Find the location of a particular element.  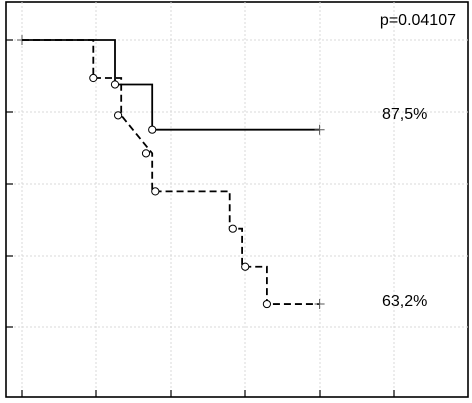

dashed-end-label: 63,2% is located at coordinates (404, 301).